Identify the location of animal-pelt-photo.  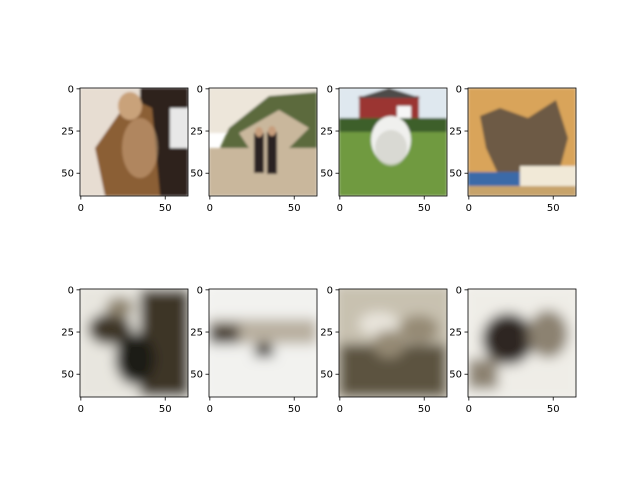
(522, 142).